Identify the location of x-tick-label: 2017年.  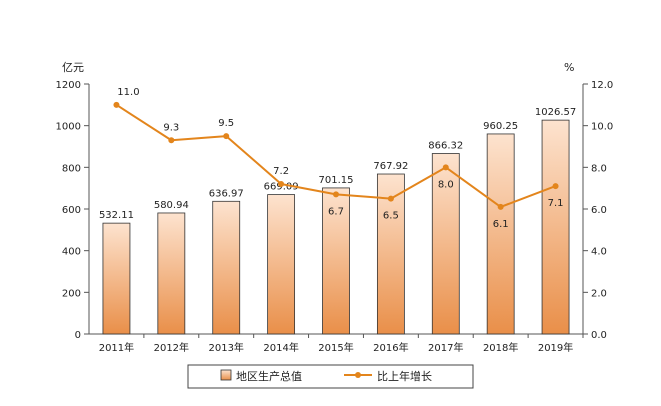
(445, 347).